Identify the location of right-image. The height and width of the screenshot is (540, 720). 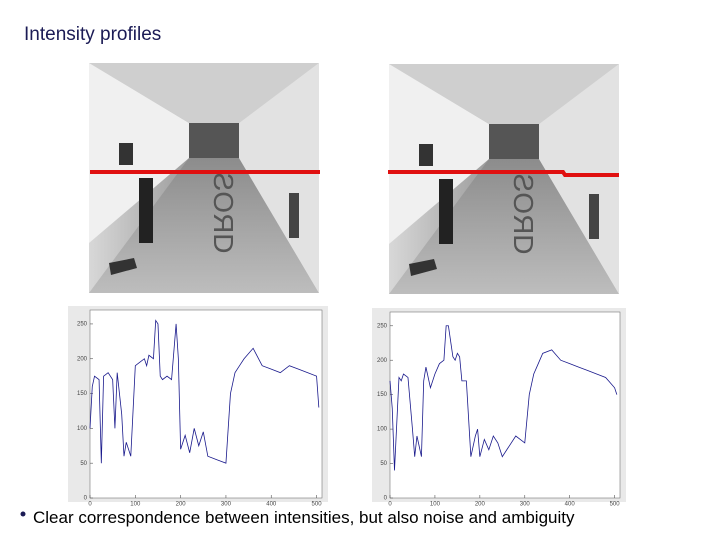
(504, 179).